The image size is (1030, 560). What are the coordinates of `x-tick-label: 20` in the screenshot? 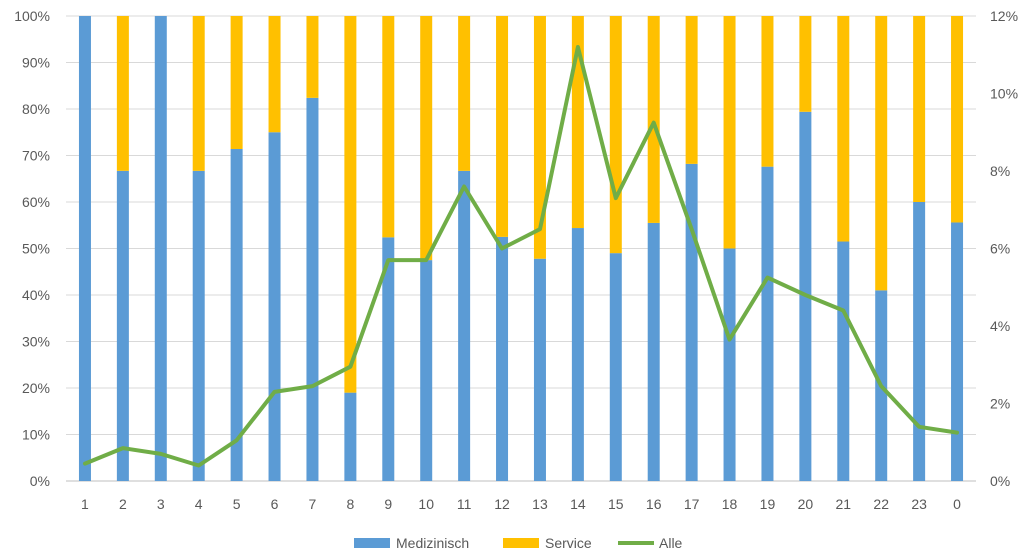 It's located at (806, 504).